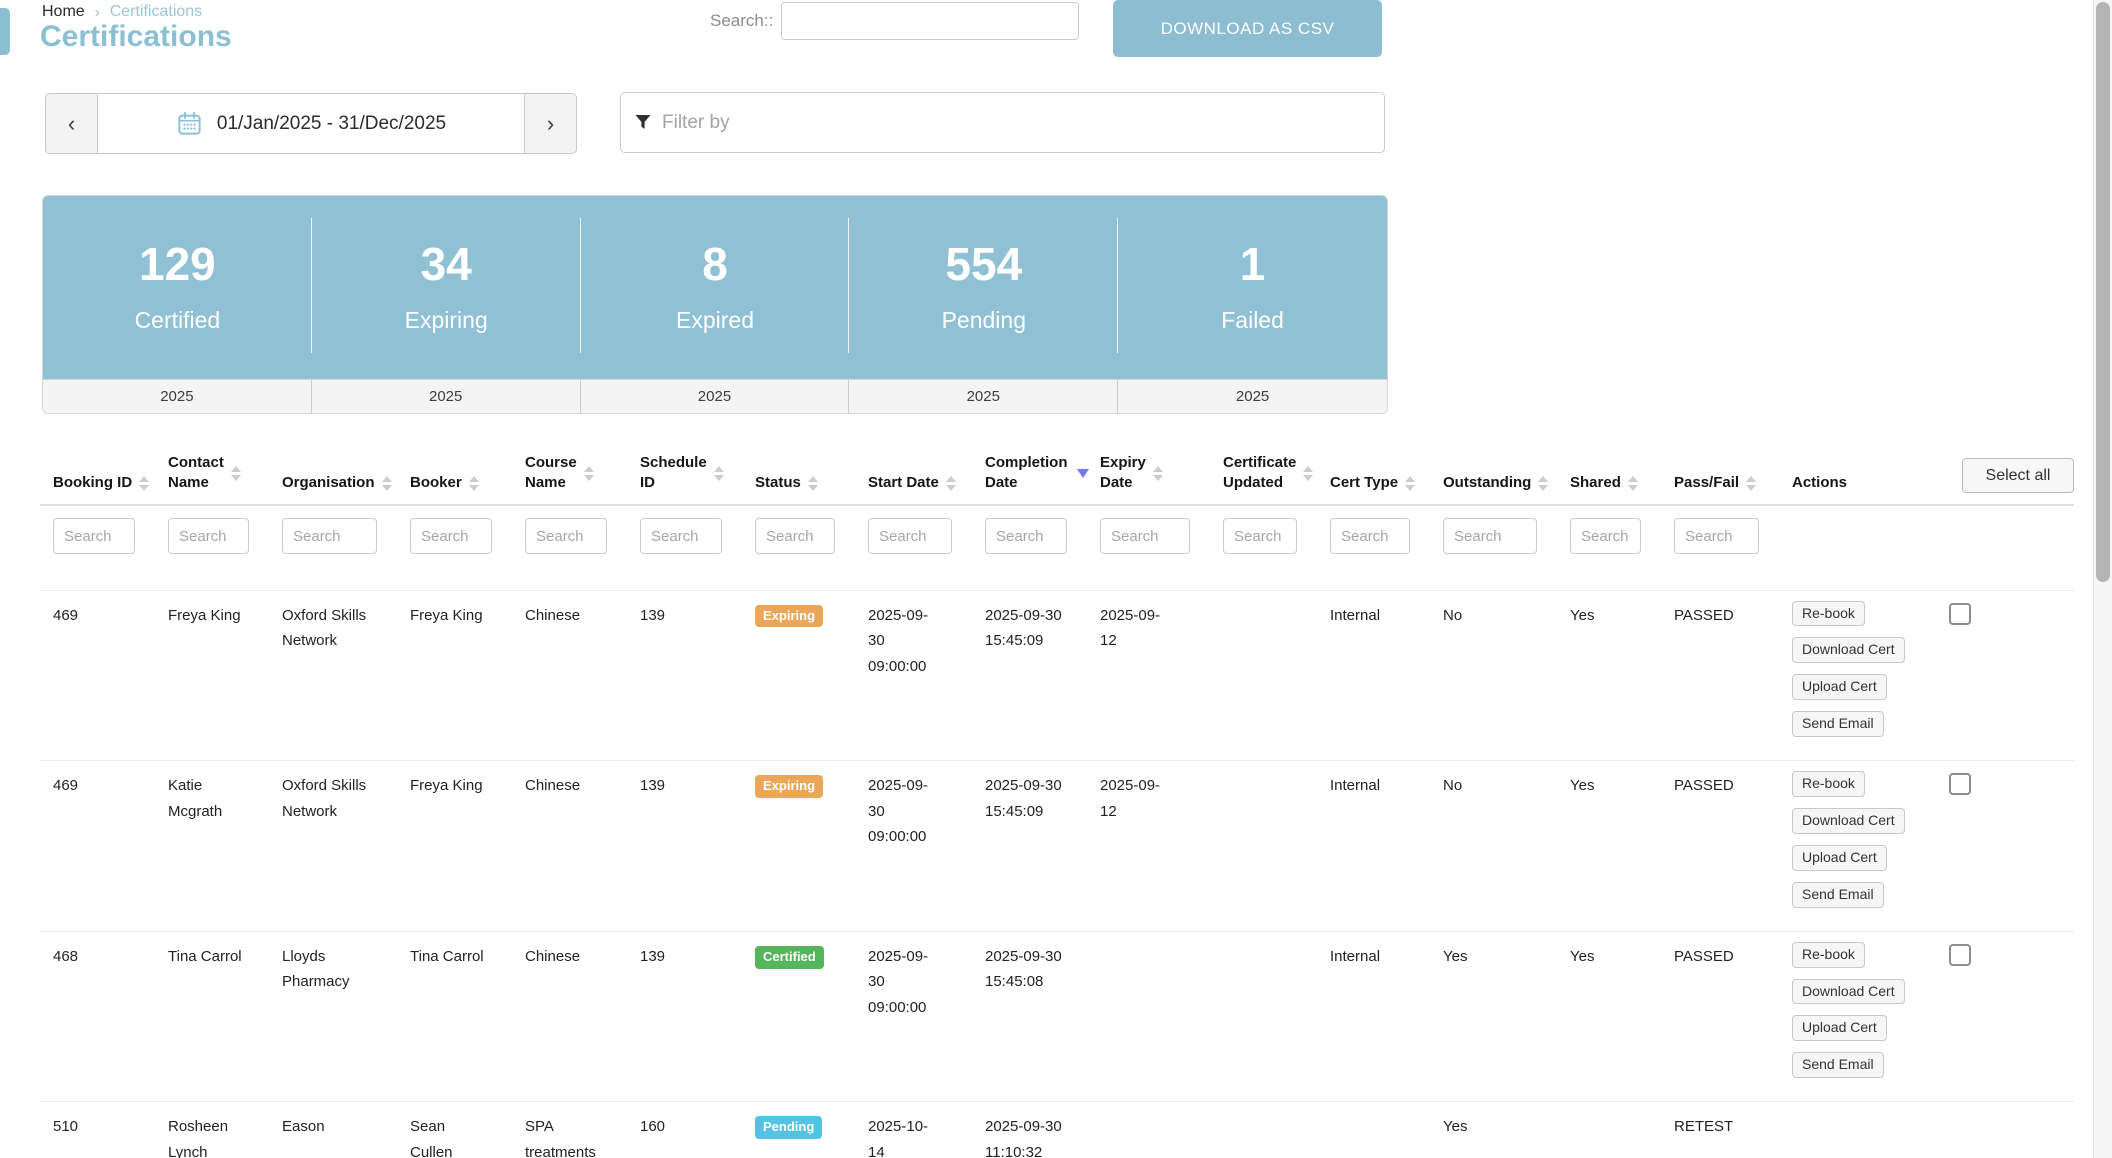 The height and width of the screenshot is (1158, 2112). I want to click on vertical-scrollbar, so click(2102, 579).